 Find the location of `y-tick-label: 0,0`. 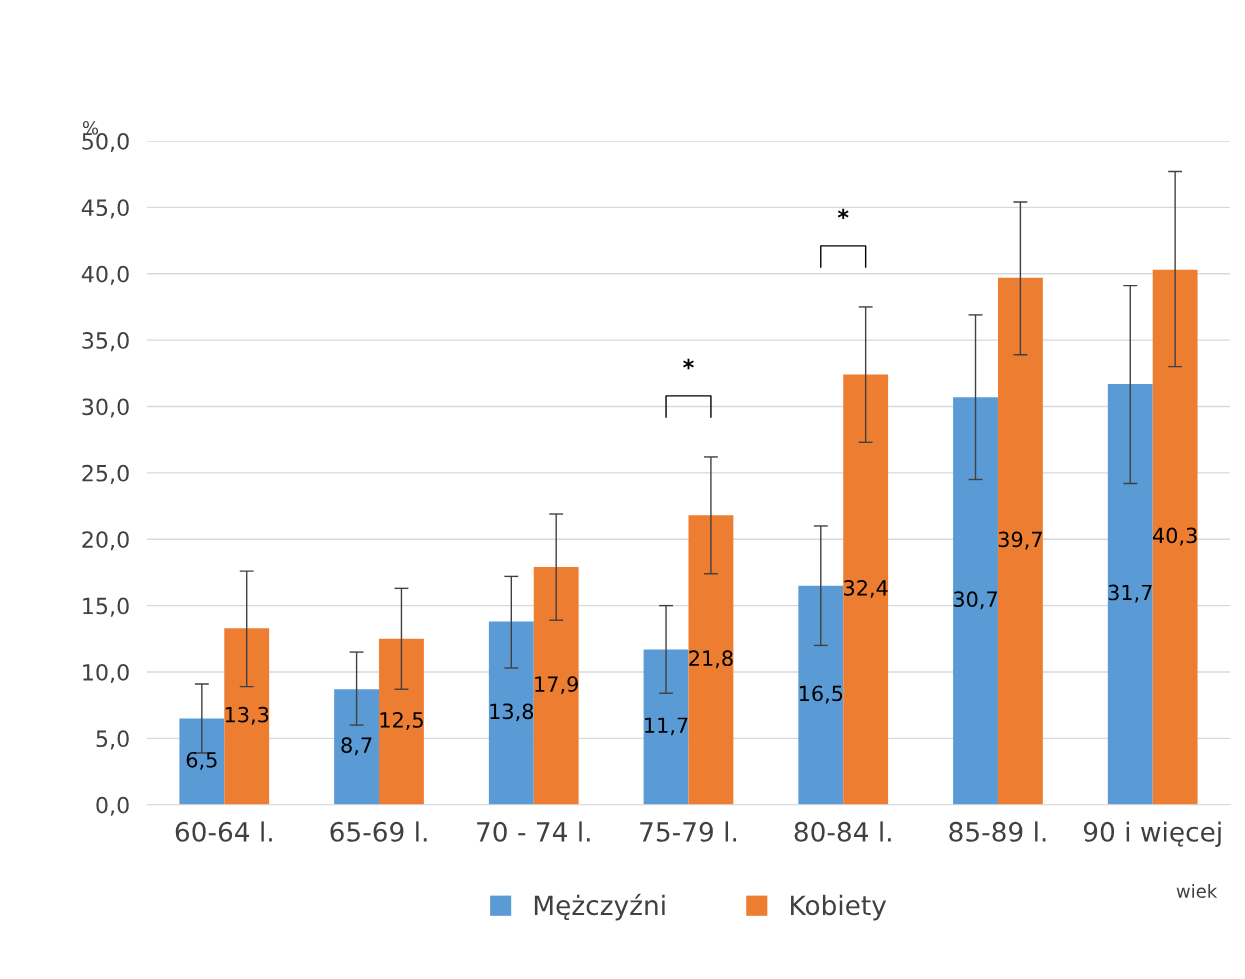

y-tick-label: 0,0 is located at coordinates (112, 806).